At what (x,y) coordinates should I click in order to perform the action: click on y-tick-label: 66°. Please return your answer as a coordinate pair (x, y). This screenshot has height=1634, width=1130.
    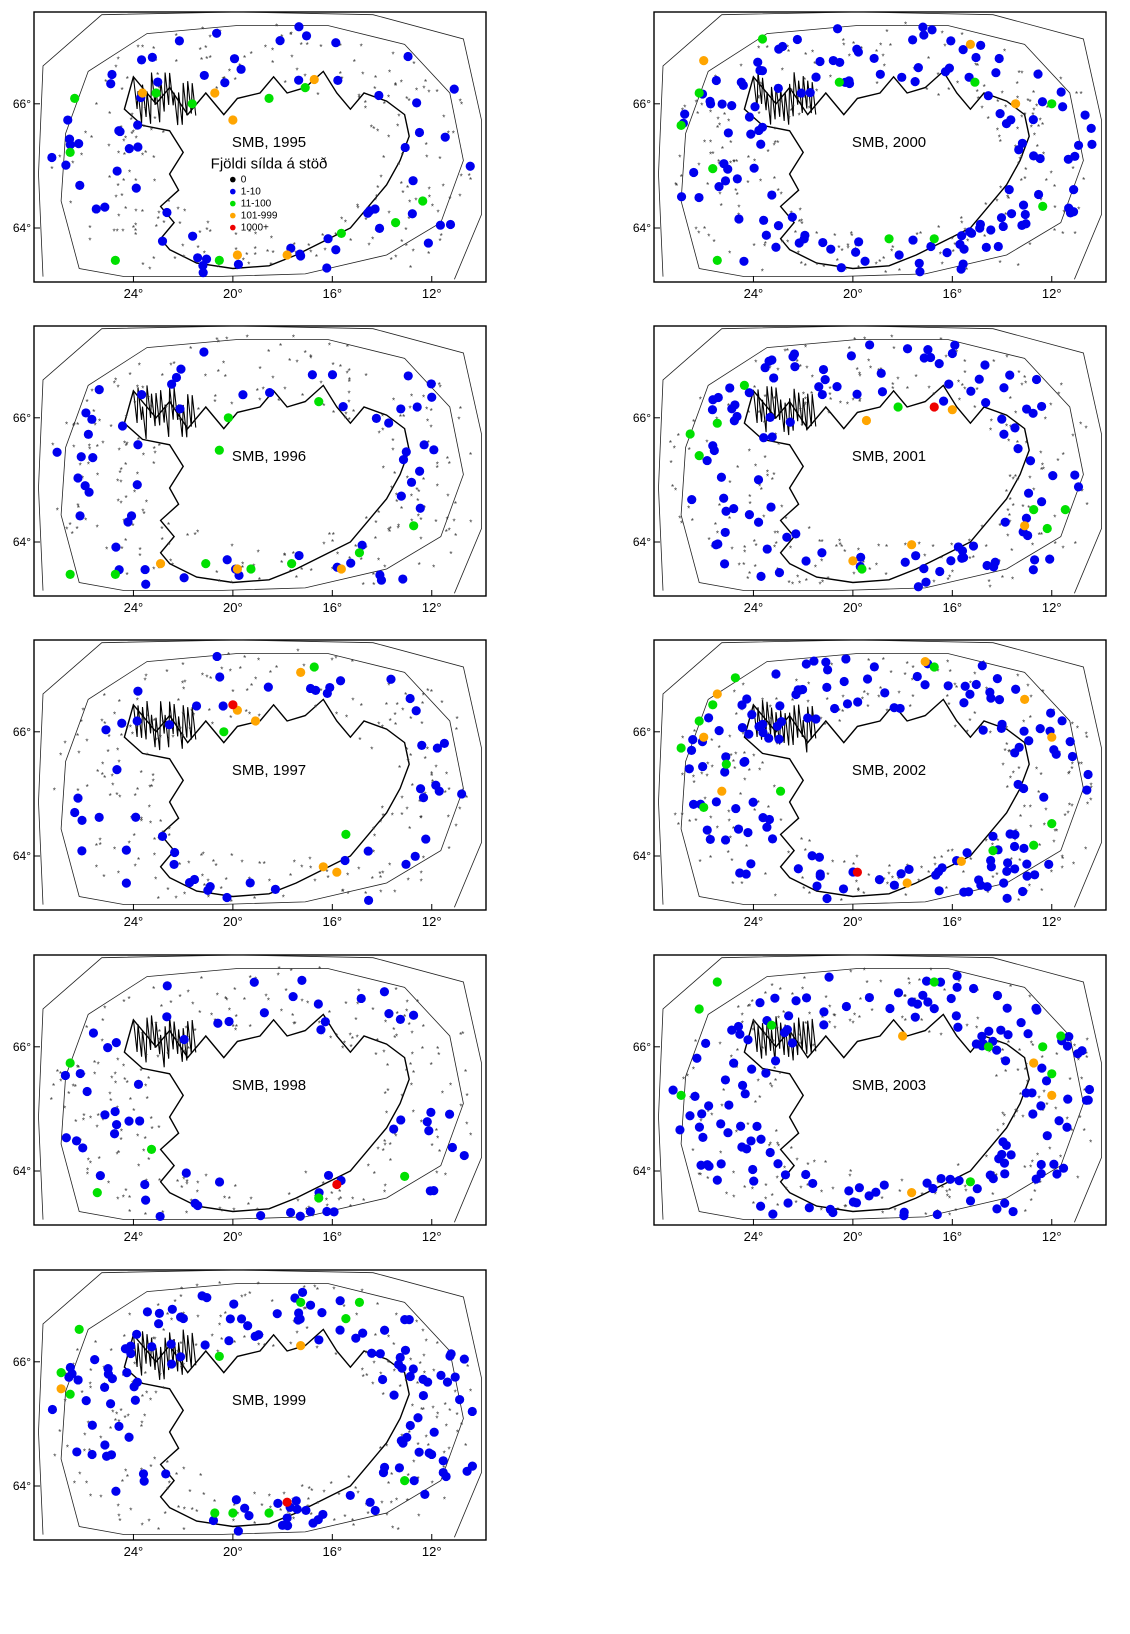
    Looking at the image, I should click on (642, 732).